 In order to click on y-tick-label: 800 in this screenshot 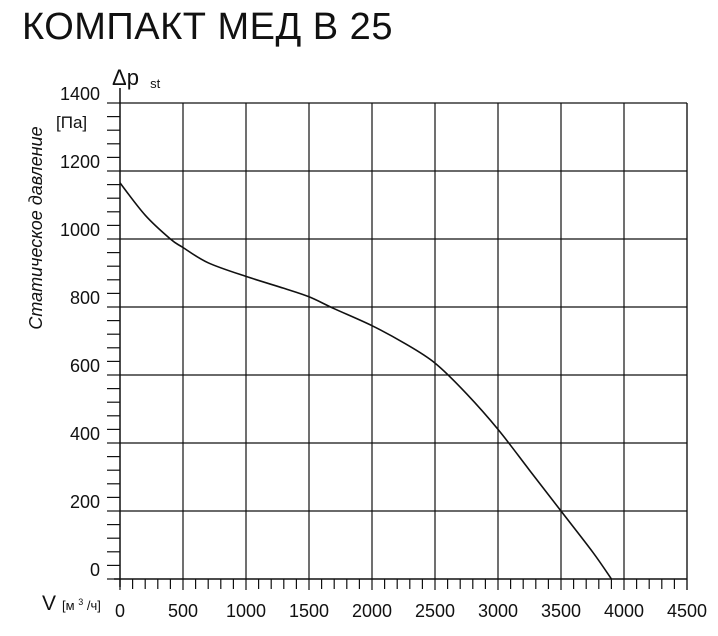, I will do `click(85, 298)`.